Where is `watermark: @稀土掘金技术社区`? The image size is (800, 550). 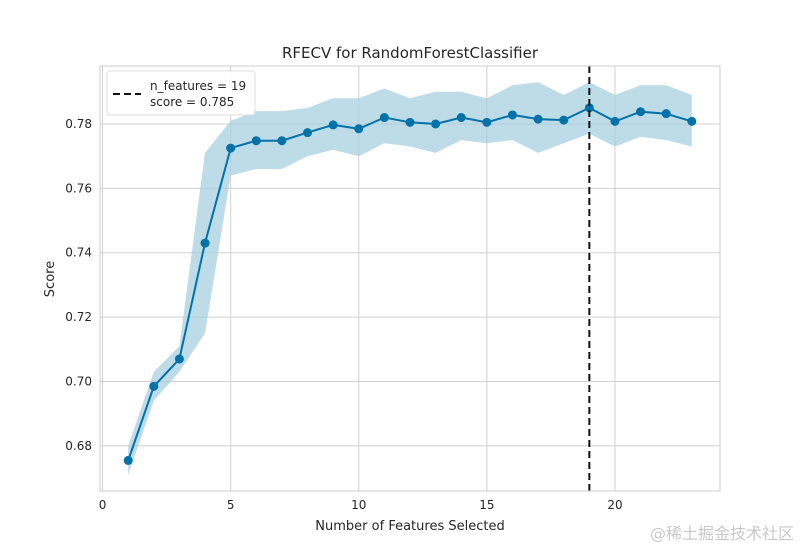
watermark: @稀土掘金技术社区 is located at coordinates (721, 533).